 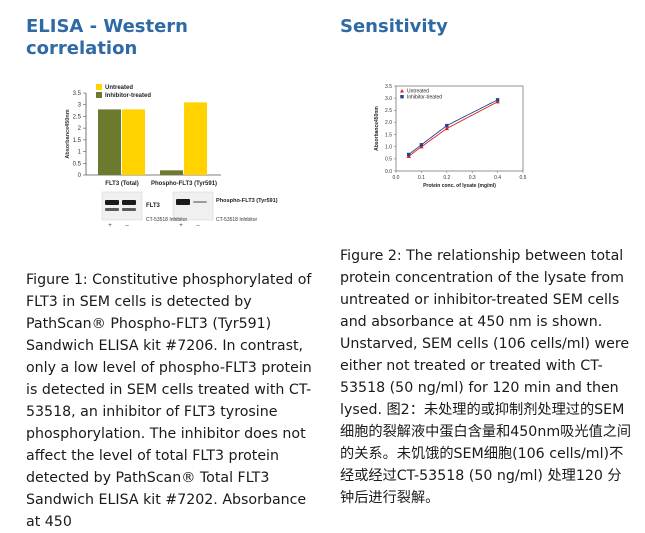 What do you see at coordinates (80, 129) in the screenshot?
I see `y-tick-label: 2` at bounding box center [80, 129].